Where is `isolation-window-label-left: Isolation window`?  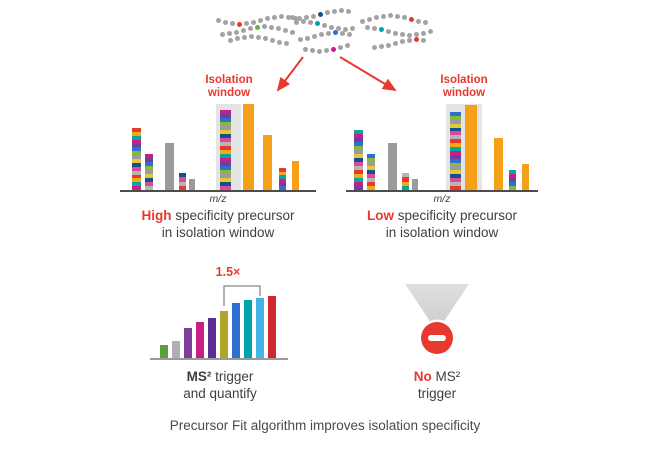
isolation-window-label-left: Isolation window is located at coordinates (229, 87).